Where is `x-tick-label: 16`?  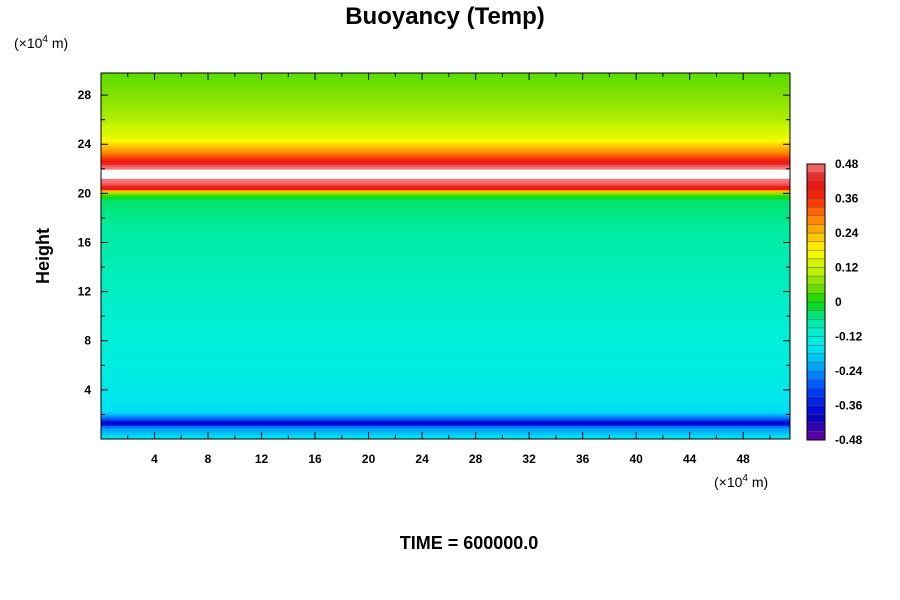
x-tick-label: 16 is located at coordinates (315, 459).